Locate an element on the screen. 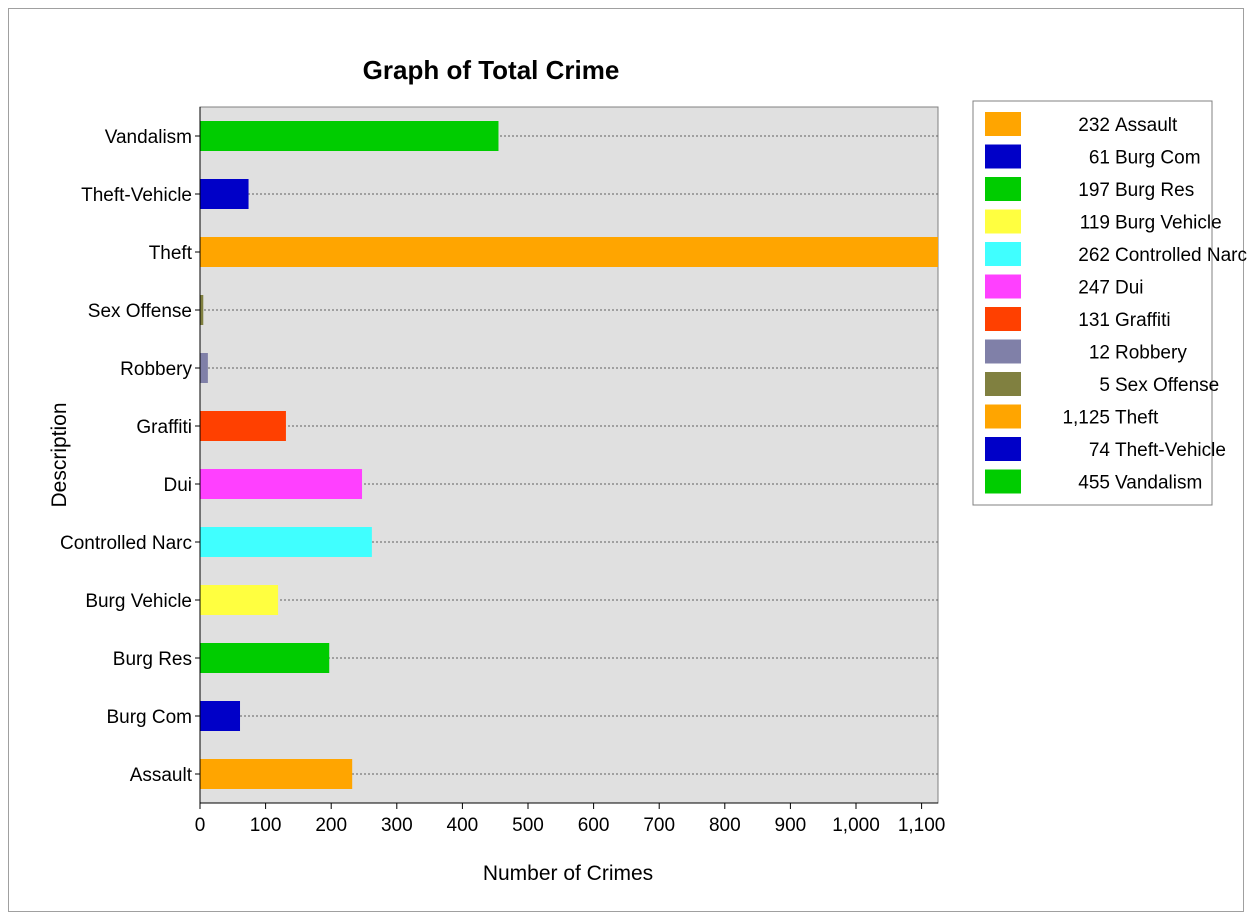 This screenshot has height=920, width=1252. legend-count: 247 is located at coordinates (1094, 288).